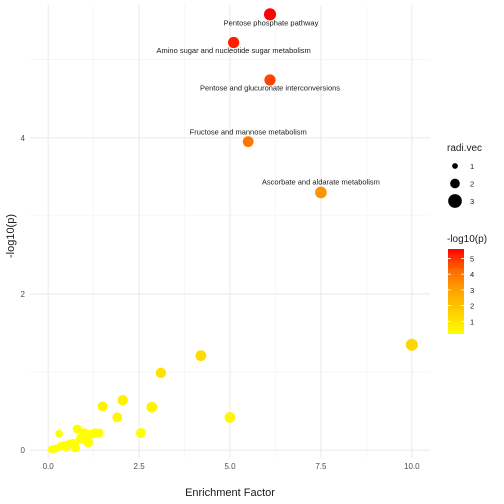 Image resolution: width=504 pixels, height=504 pixels. I want to click on x-tick-label: 10.0, so click(412, 466).